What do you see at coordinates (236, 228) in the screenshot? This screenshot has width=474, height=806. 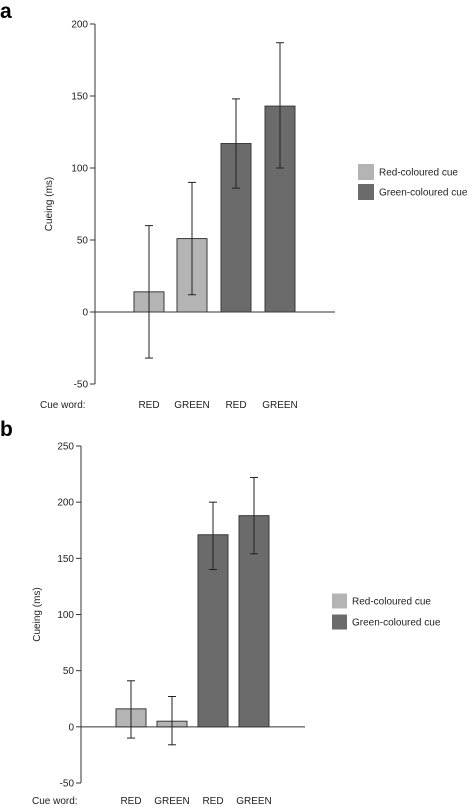 I see `bar` at bounding box center [236, 228].